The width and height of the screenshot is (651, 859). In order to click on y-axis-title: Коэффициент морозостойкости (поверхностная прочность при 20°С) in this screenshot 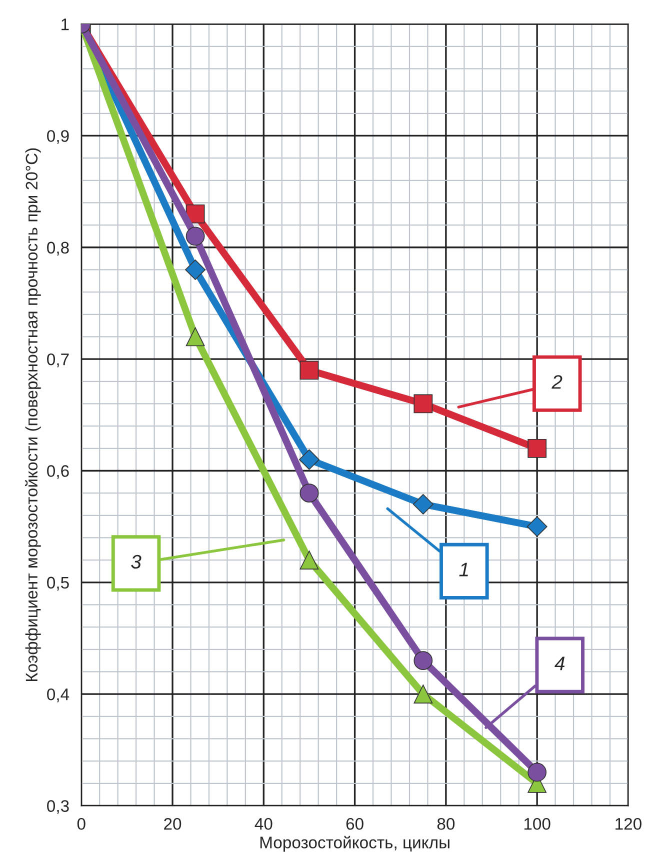, I will do `click(33, 415)`.